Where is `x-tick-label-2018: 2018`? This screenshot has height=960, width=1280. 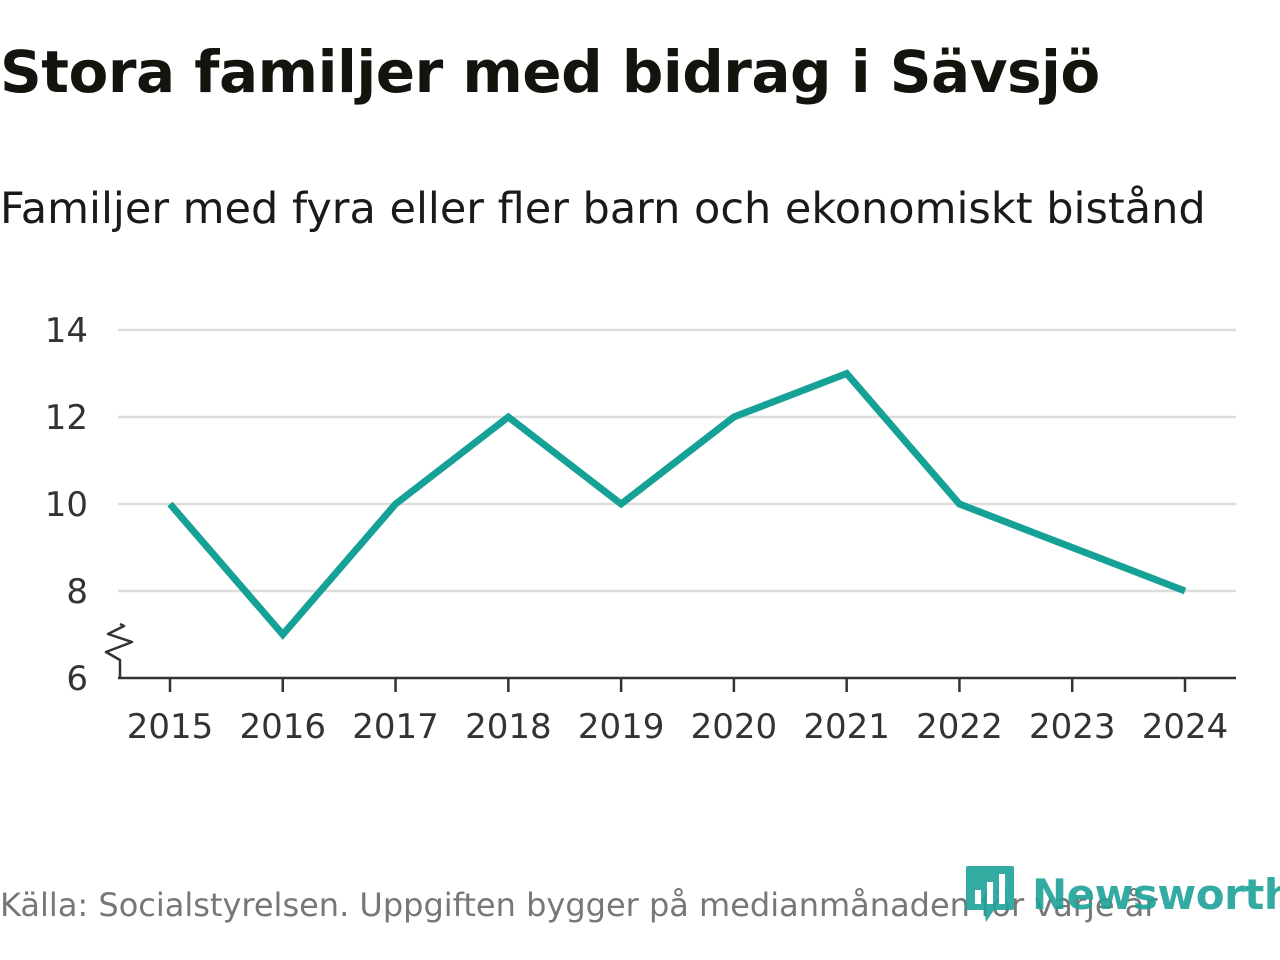 x-tick-label-2018: 2018 is located at coordinates (508, 727).